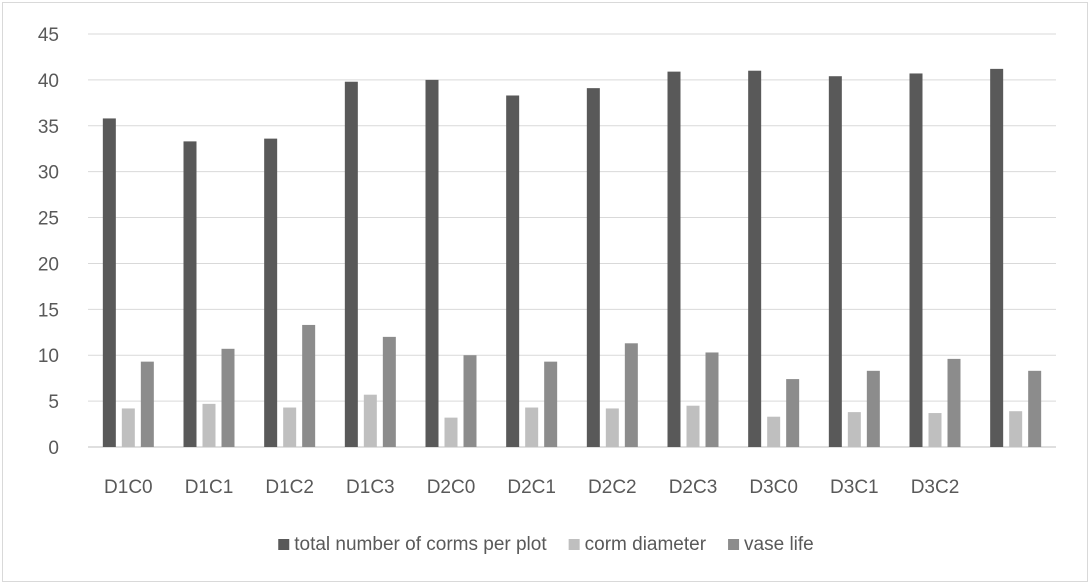  I want to click on y-tick-label: 5, so click(53, 402).